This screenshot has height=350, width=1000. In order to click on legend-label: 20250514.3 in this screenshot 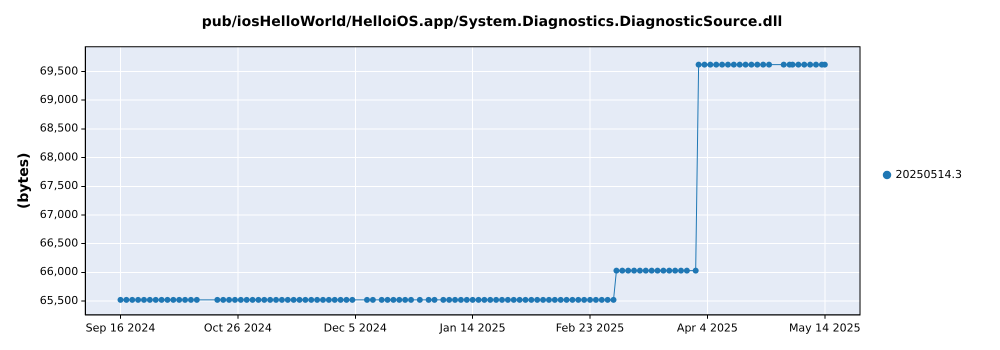, I will do `click(929, 174)`.